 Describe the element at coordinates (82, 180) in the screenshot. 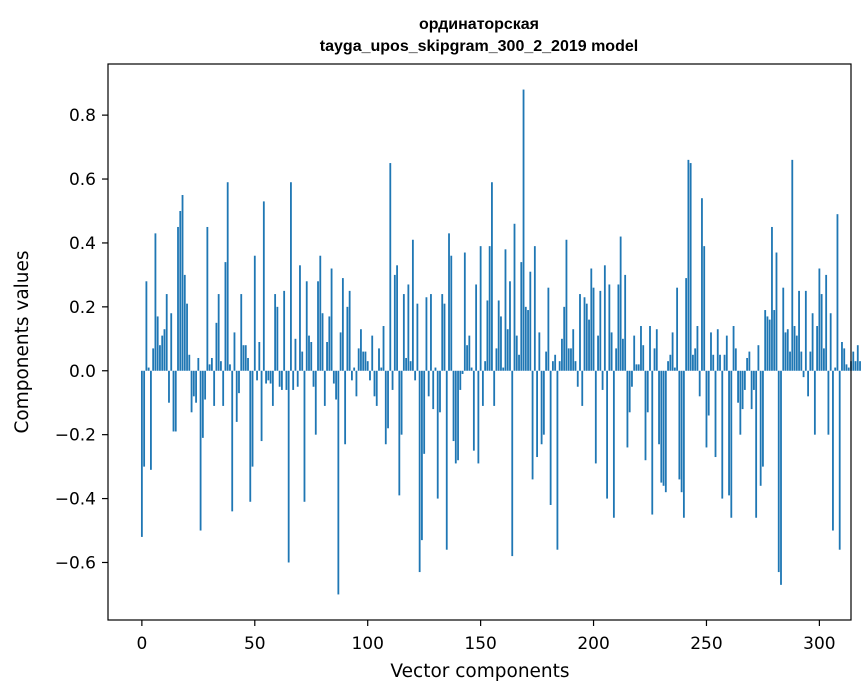

I see `y-tick-label: 0.6` at that location.